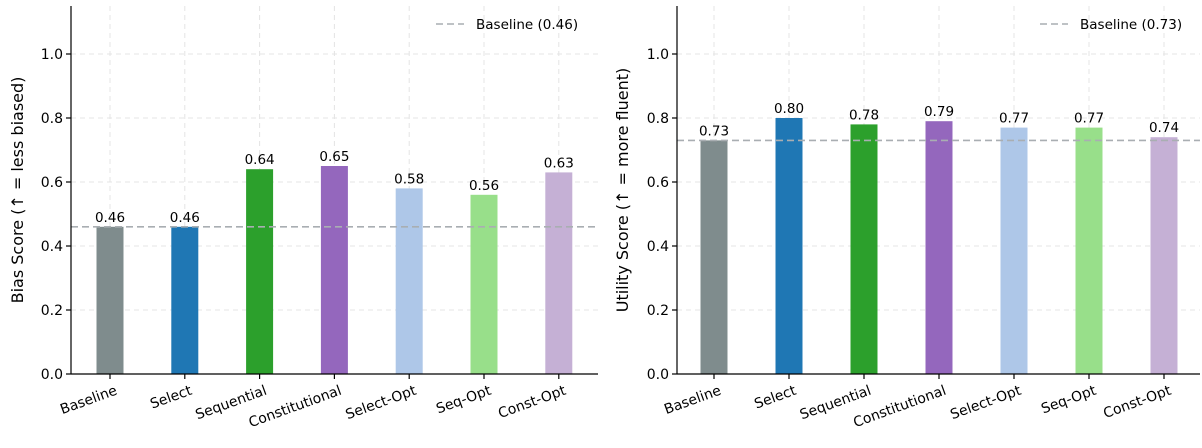 This screenshot has height=448, width=1202. I want to click on y-axis-title: Bias Score (↑ = less biased), so click(17, 190).